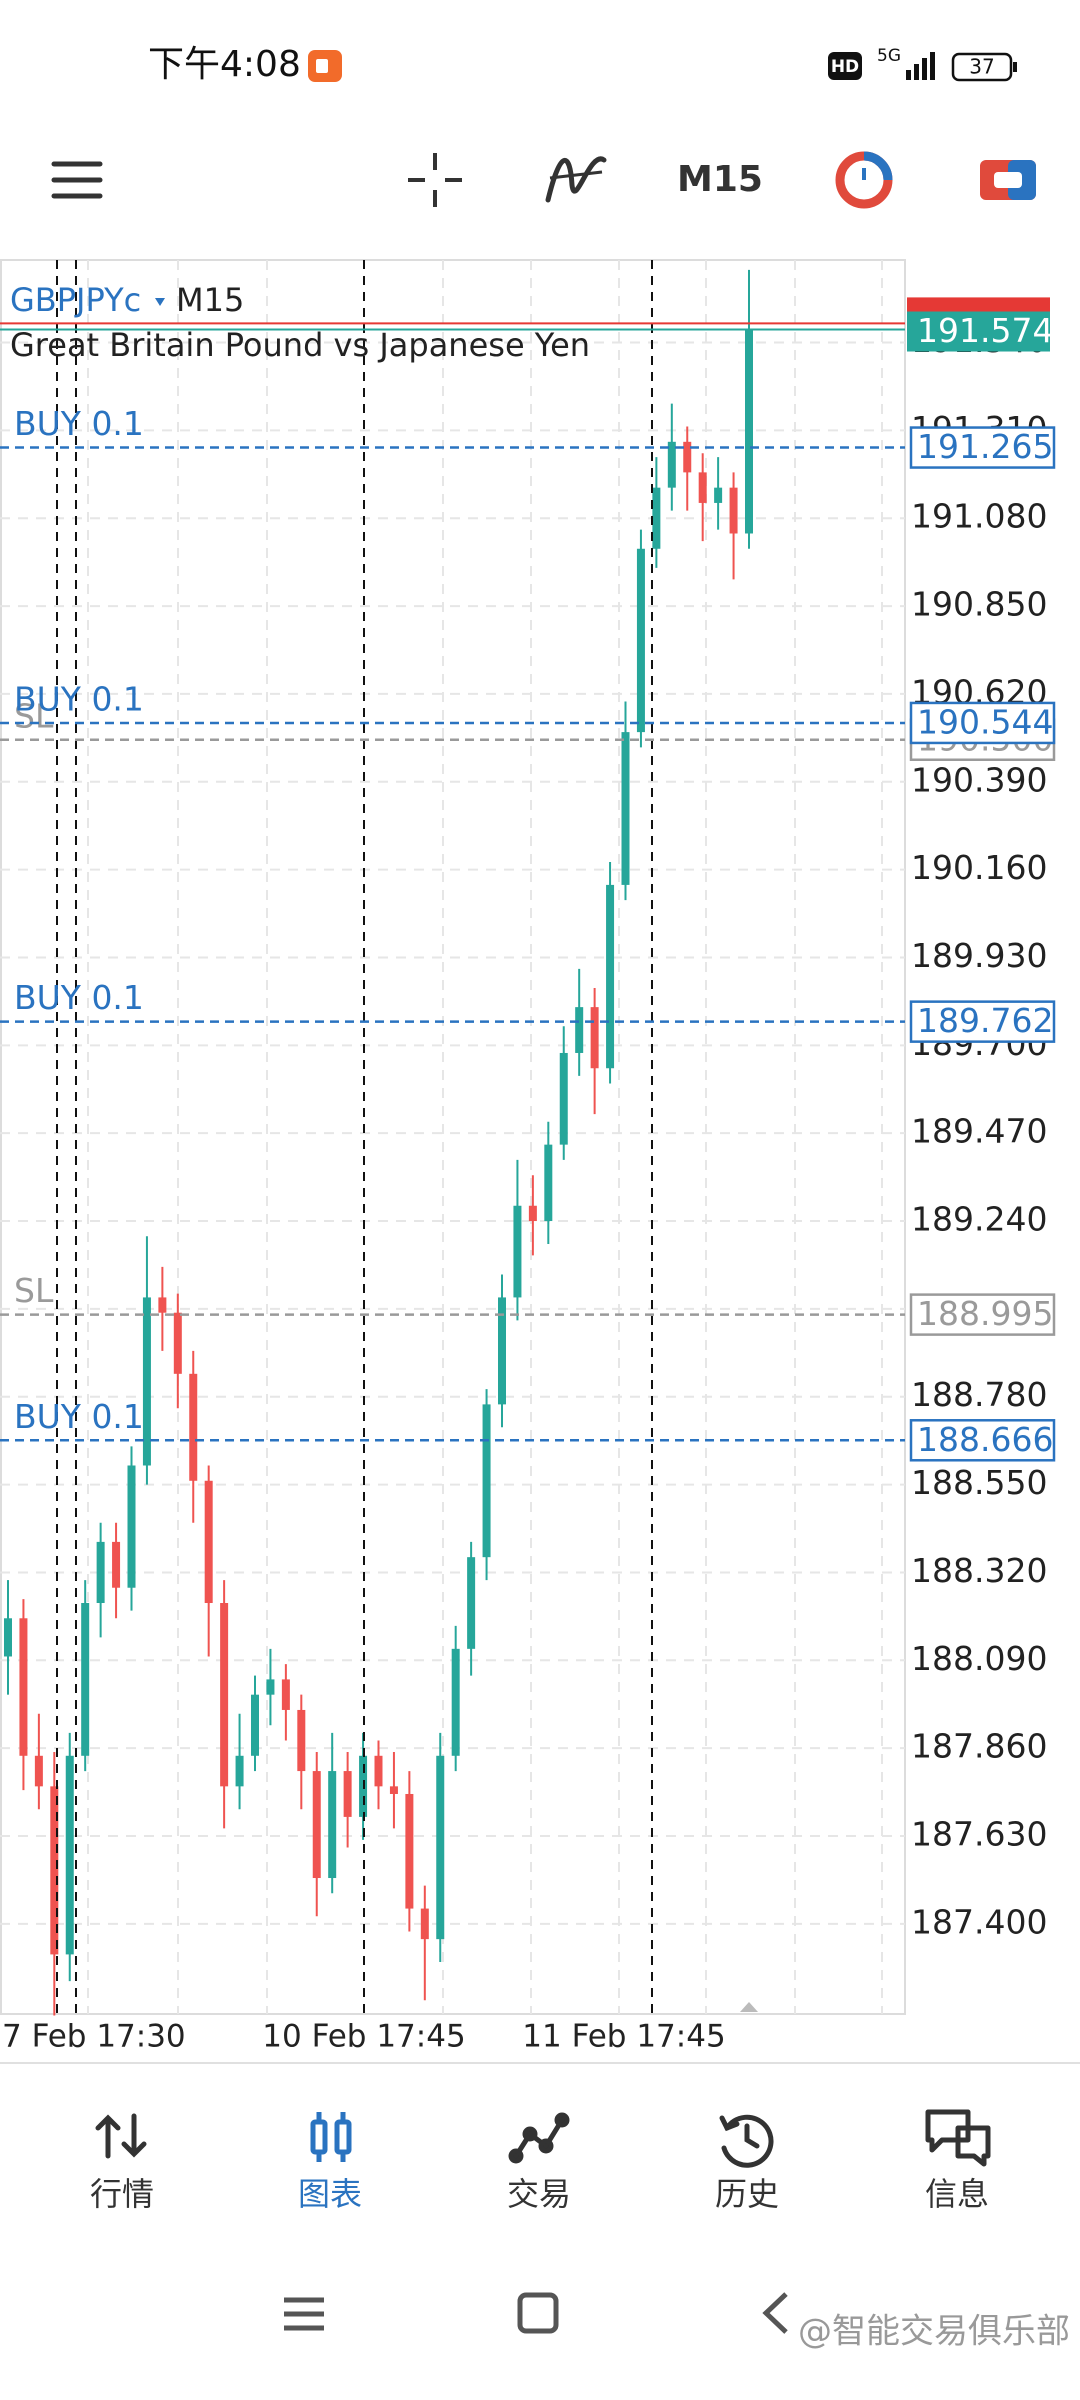 The image size is (1080, 2400). I want to click on x-axis: 7 Feb 17:30 10 Feb 17:45 11 Feb 17:45, so click(364, 2037).